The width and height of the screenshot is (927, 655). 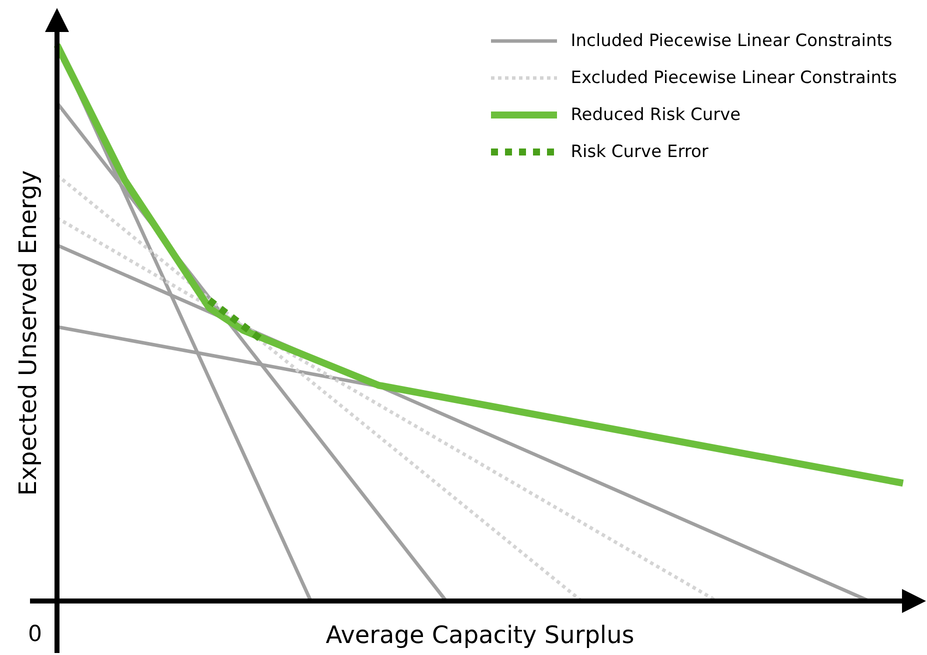 What do you see at coordinates (35, 634) in the screenshot?
I see `text: 0` at bounding box center [35, 634].